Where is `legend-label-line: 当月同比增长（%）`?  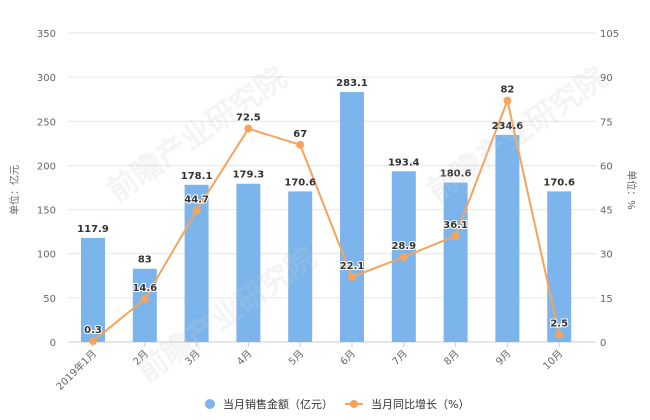
legend-label-line: 当月同比增长（%） is located at coordinates (420, 404).